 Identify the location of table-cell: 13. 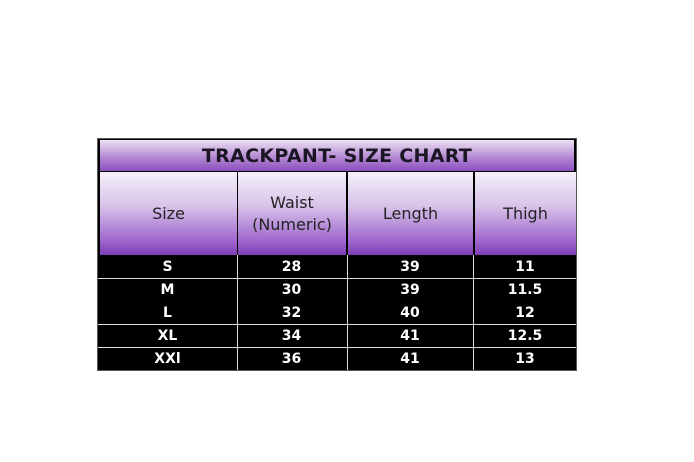
(525, 358).